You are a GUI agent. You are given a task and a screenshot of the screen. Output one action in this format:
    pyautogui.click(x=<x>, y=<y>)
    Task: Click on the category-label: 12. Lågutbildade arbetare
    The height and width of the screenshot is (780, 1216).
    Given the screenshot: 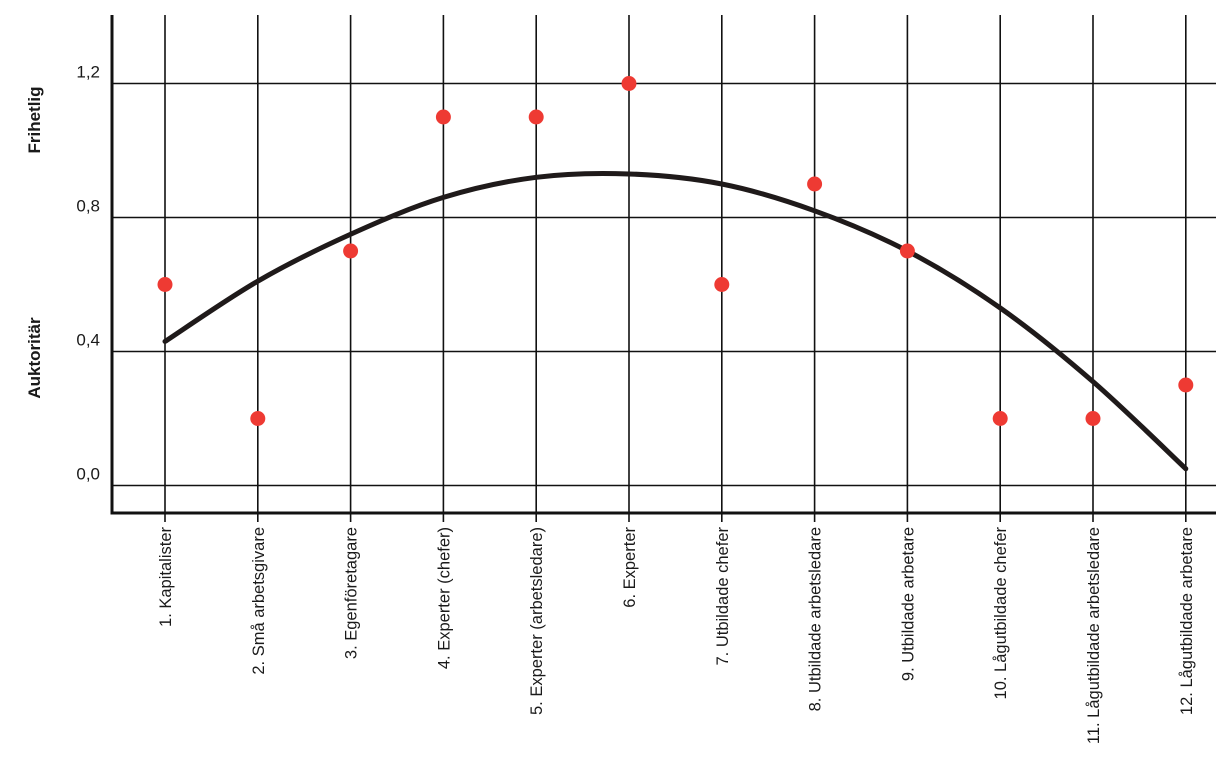 What is the action you would take?
    pyautogui.click(x=1187, y=621)
    